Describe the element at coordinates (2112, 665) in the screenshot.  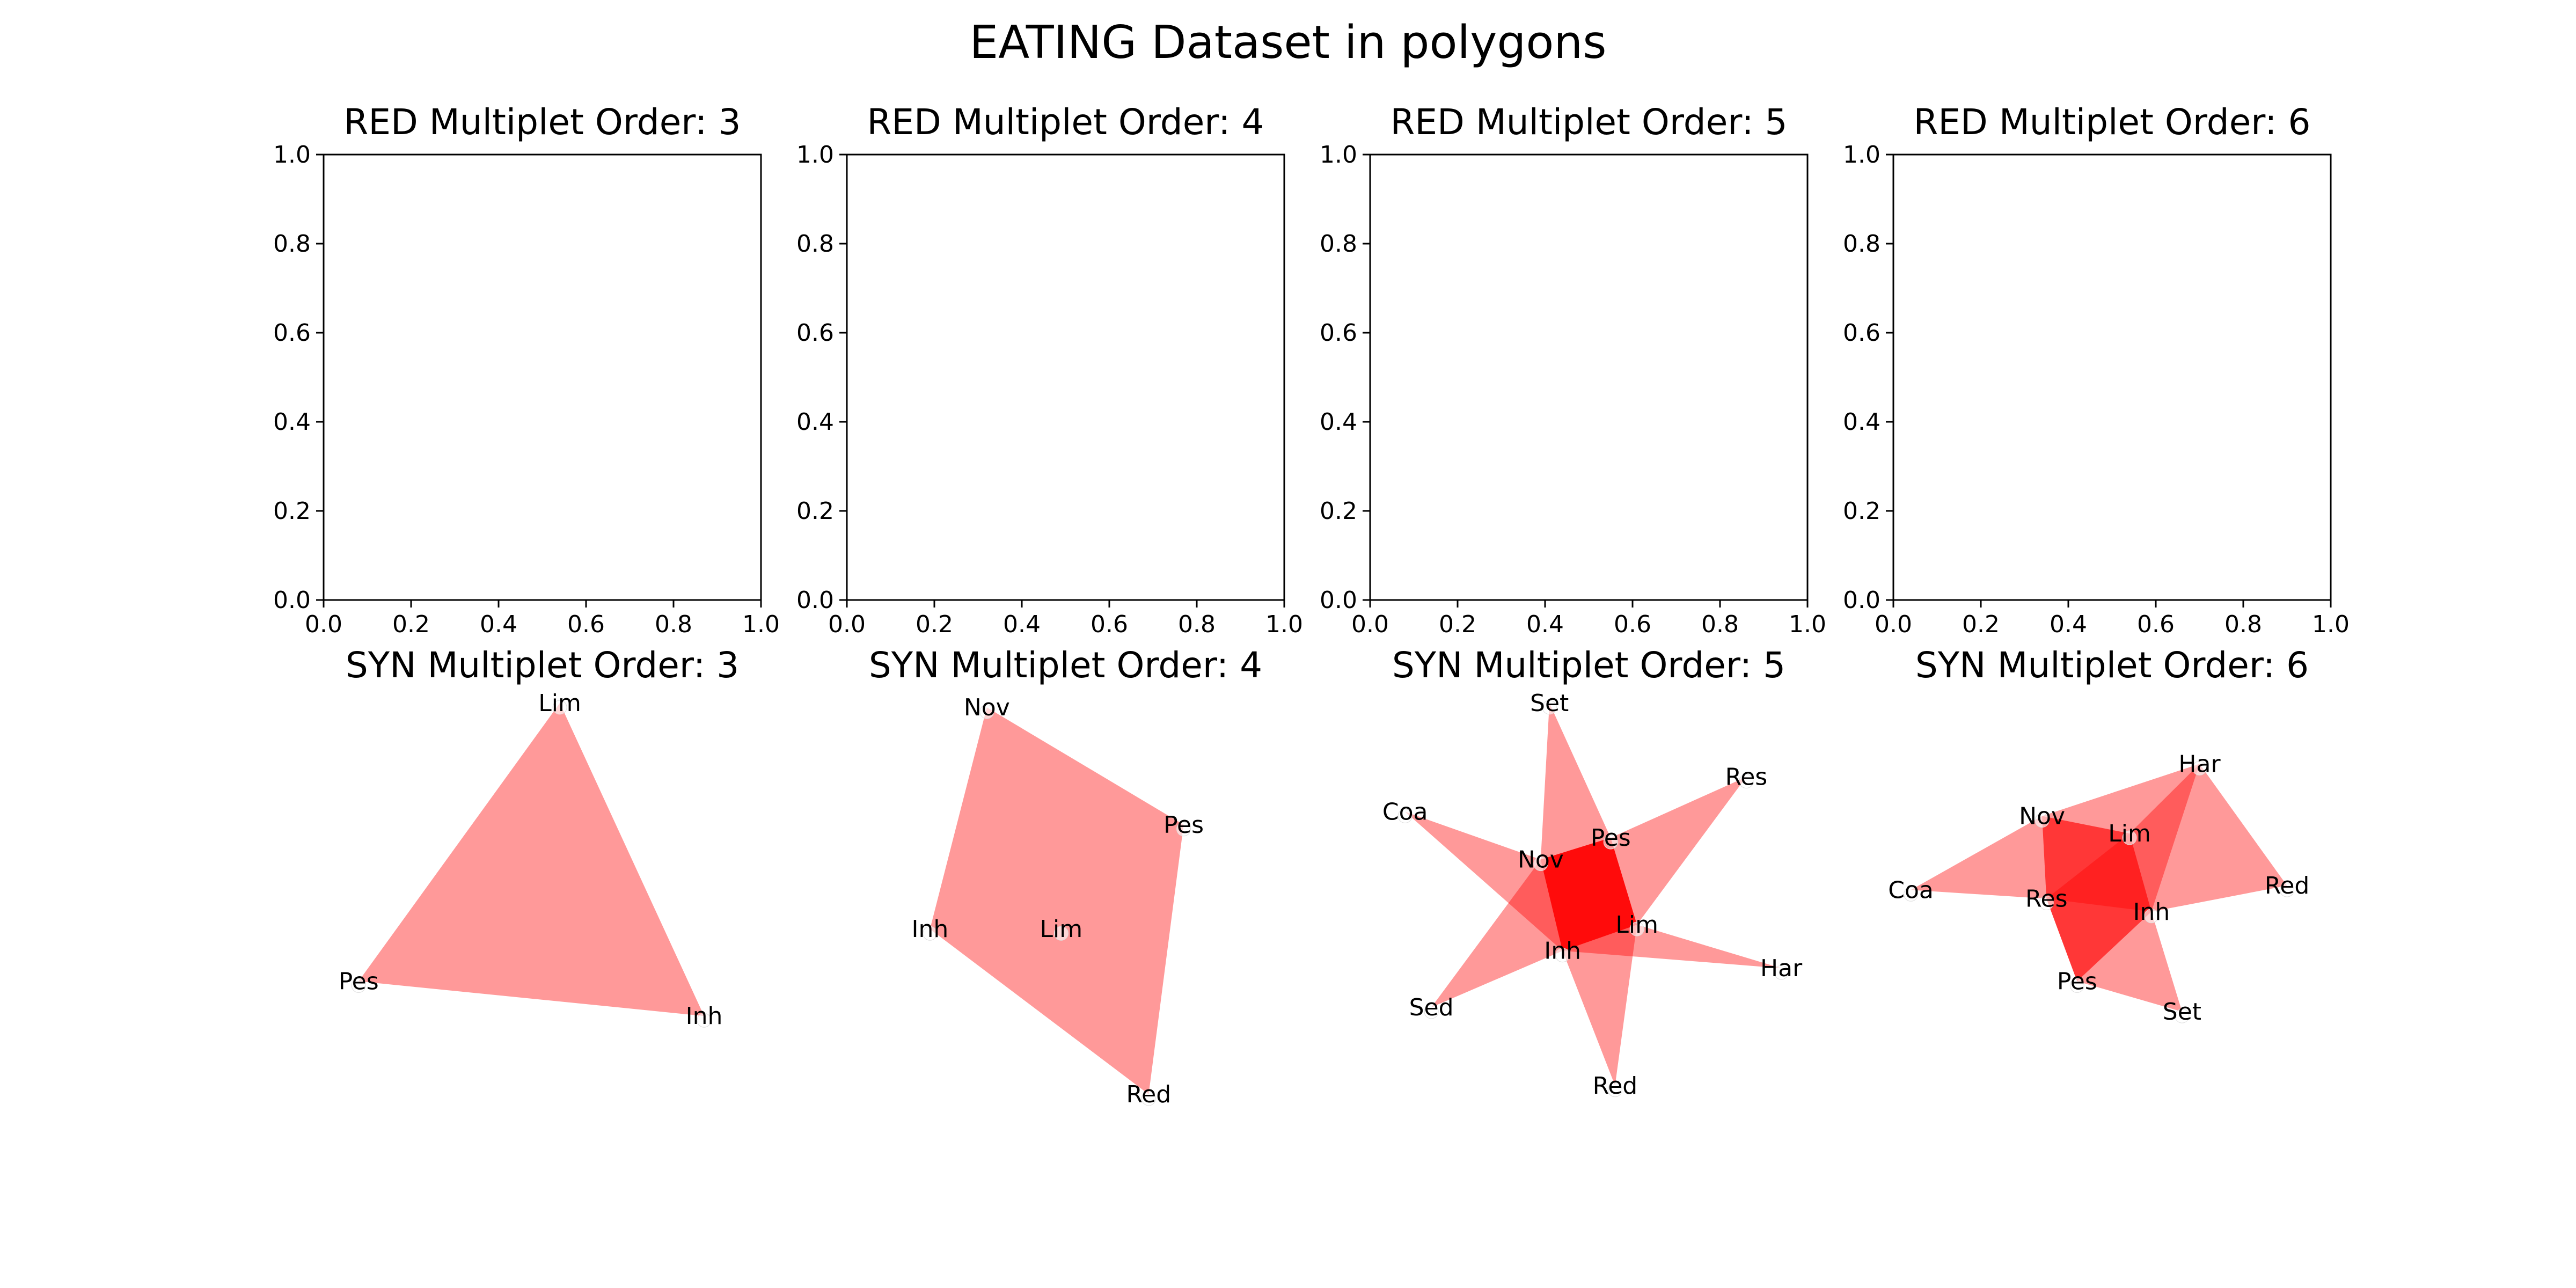
I see `panel-title: SYN Multiplet Order: 6` at that location.